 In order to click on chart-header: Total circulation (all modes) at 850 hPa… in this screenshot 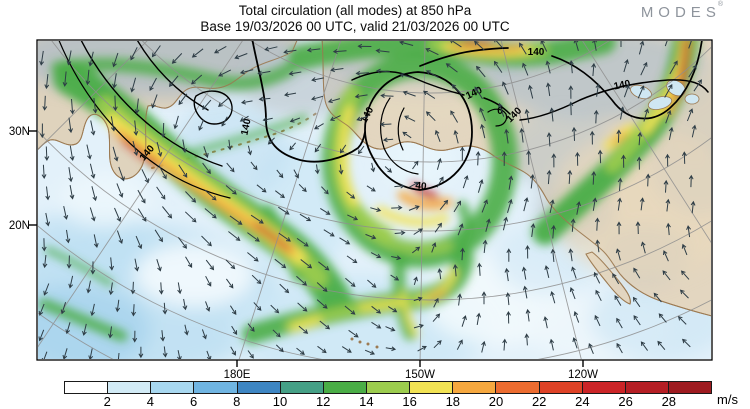, I will do `click(355, 19)`.